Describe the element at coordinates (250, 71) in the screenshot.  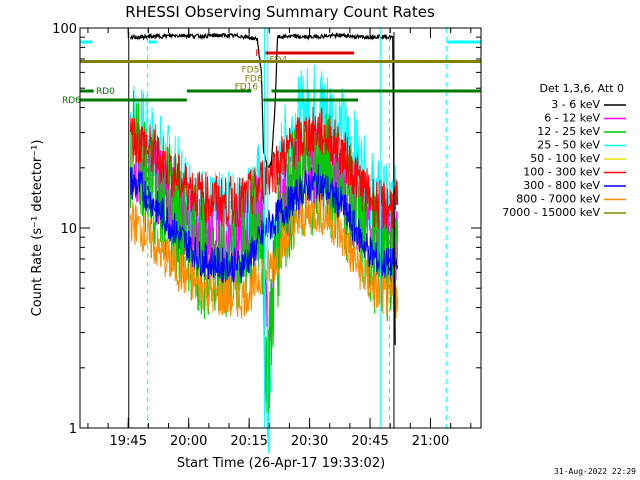
I see `flag-label-fd5: FD5` at that location.